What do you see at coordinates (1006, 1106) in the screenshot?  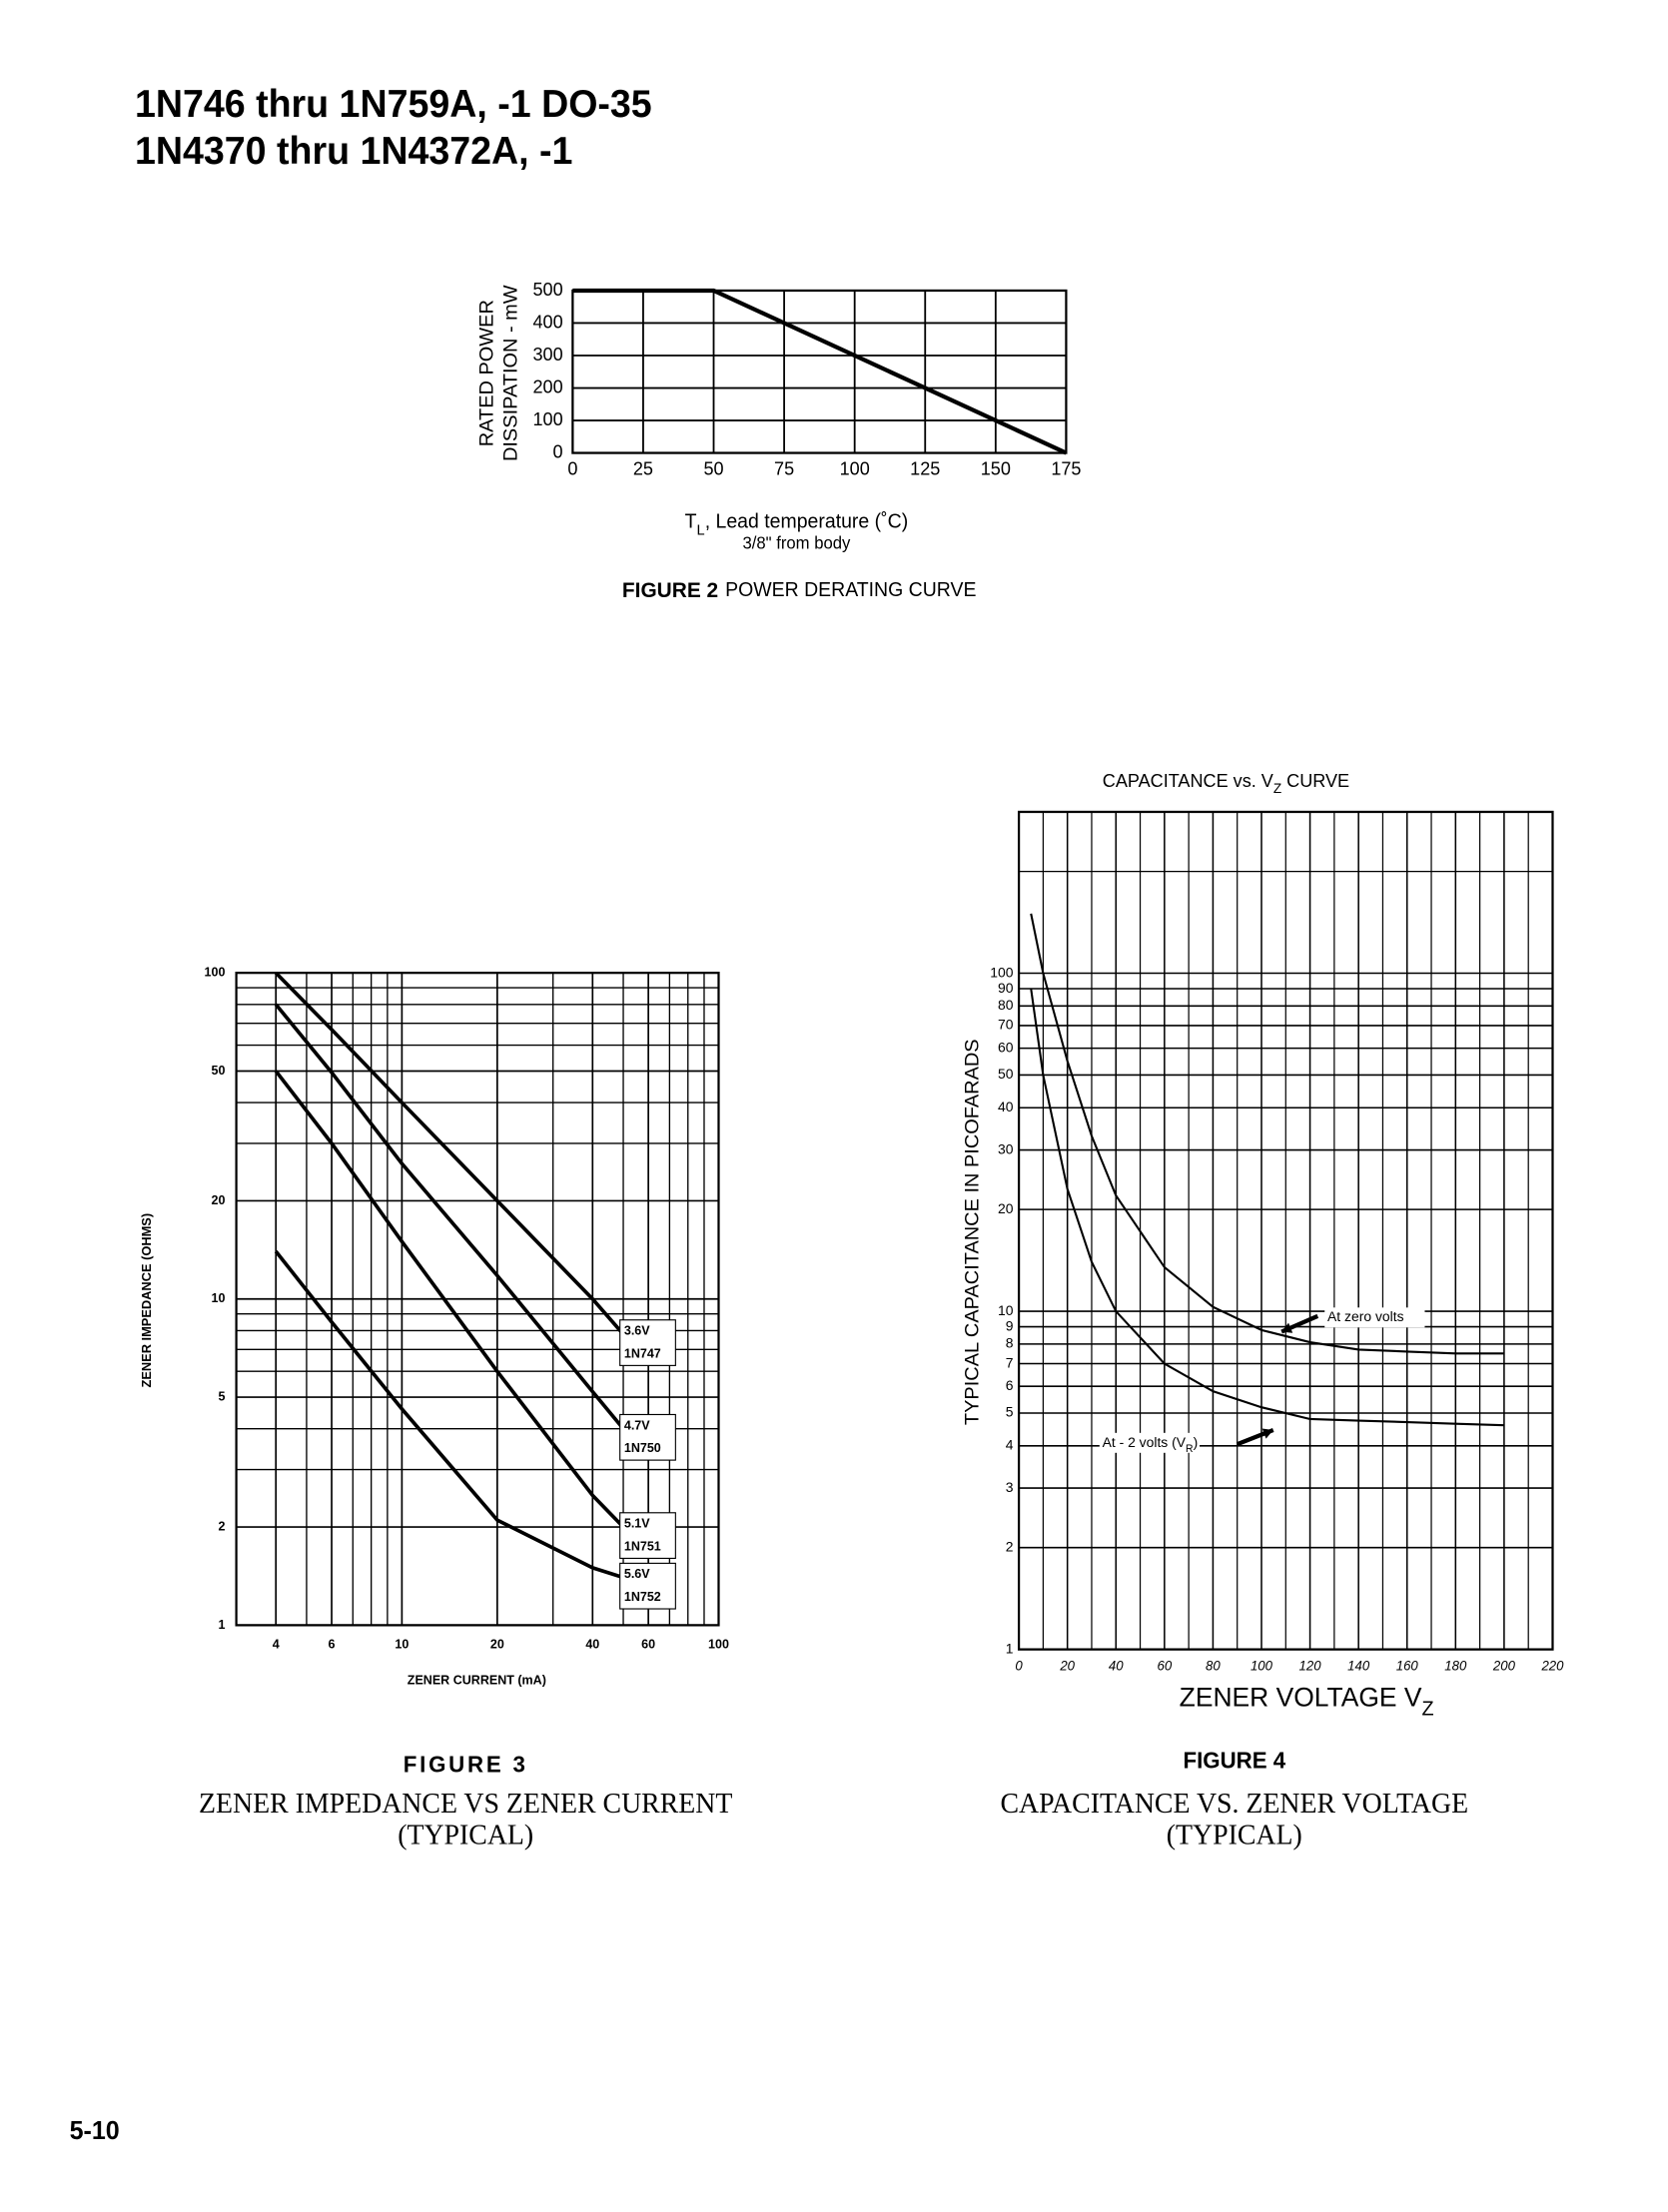 I see `y-tick-label: 40` at bounding box center [1006, 1106].